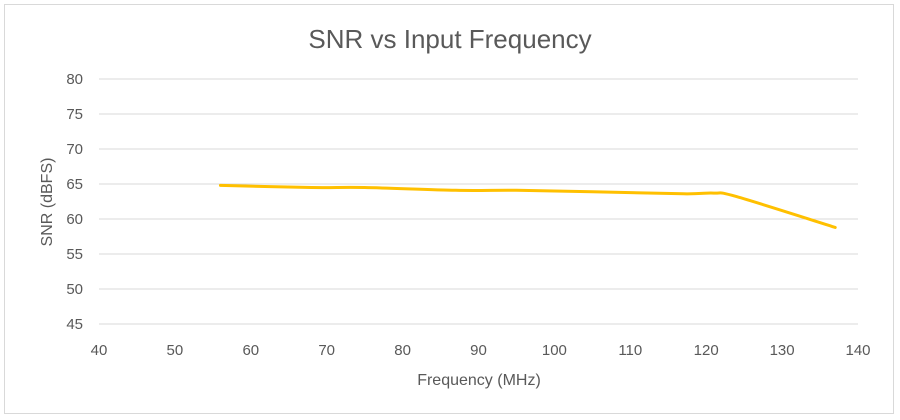  What do you see at coordinates (857, 350) in the screenshot?
I see `x-tick-label-140: 140` at bounding box center [857, 350].